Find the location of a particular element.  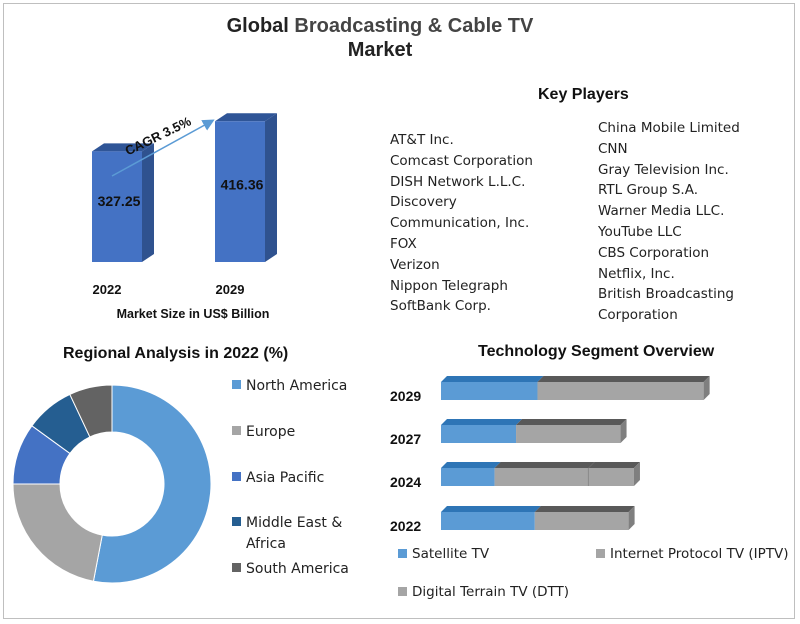

title-topic: Broadcasting & Cable TV is located at coordinates (414, 26).